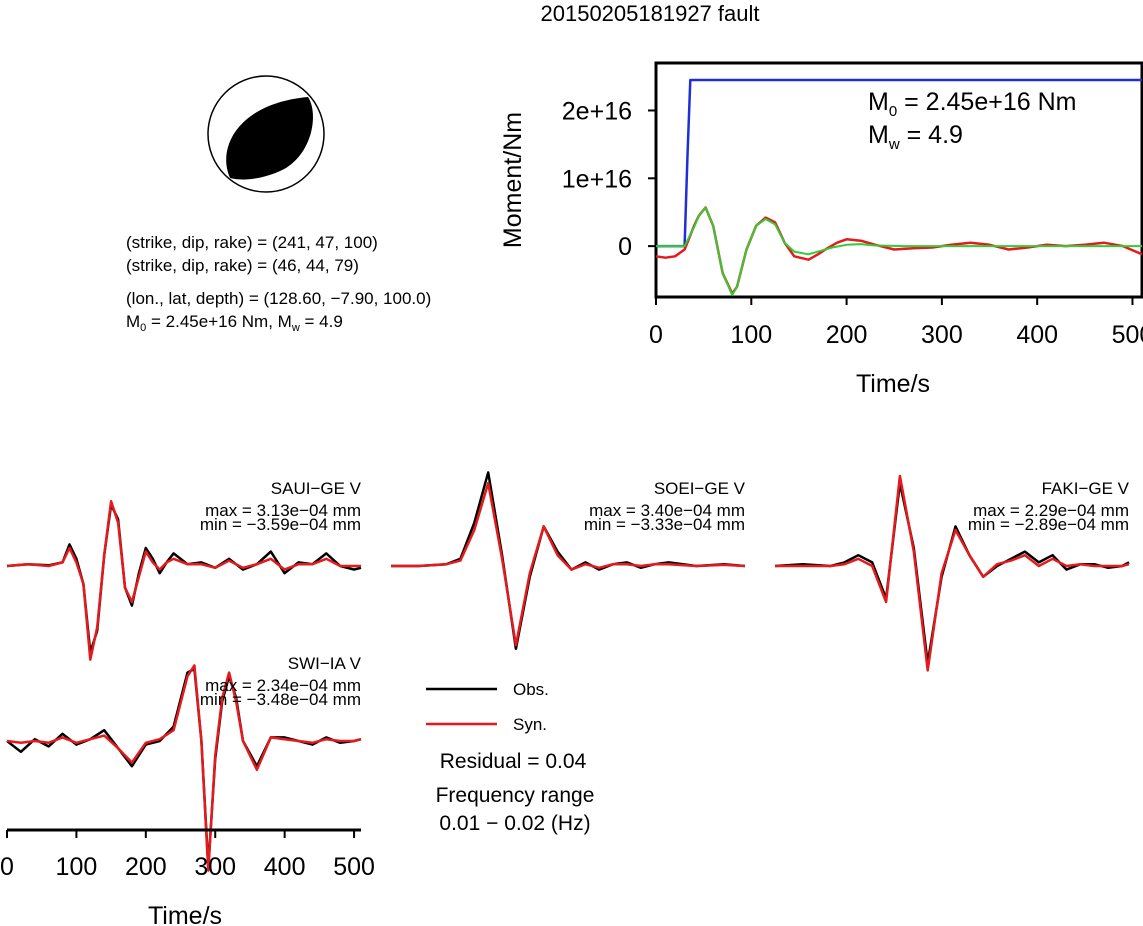 The image size is (1143, 926). What do you see at coordinates (530, 724) in the screenshot?
I see `legend-syn-label: Syn.` at bounding box center [530, 724].